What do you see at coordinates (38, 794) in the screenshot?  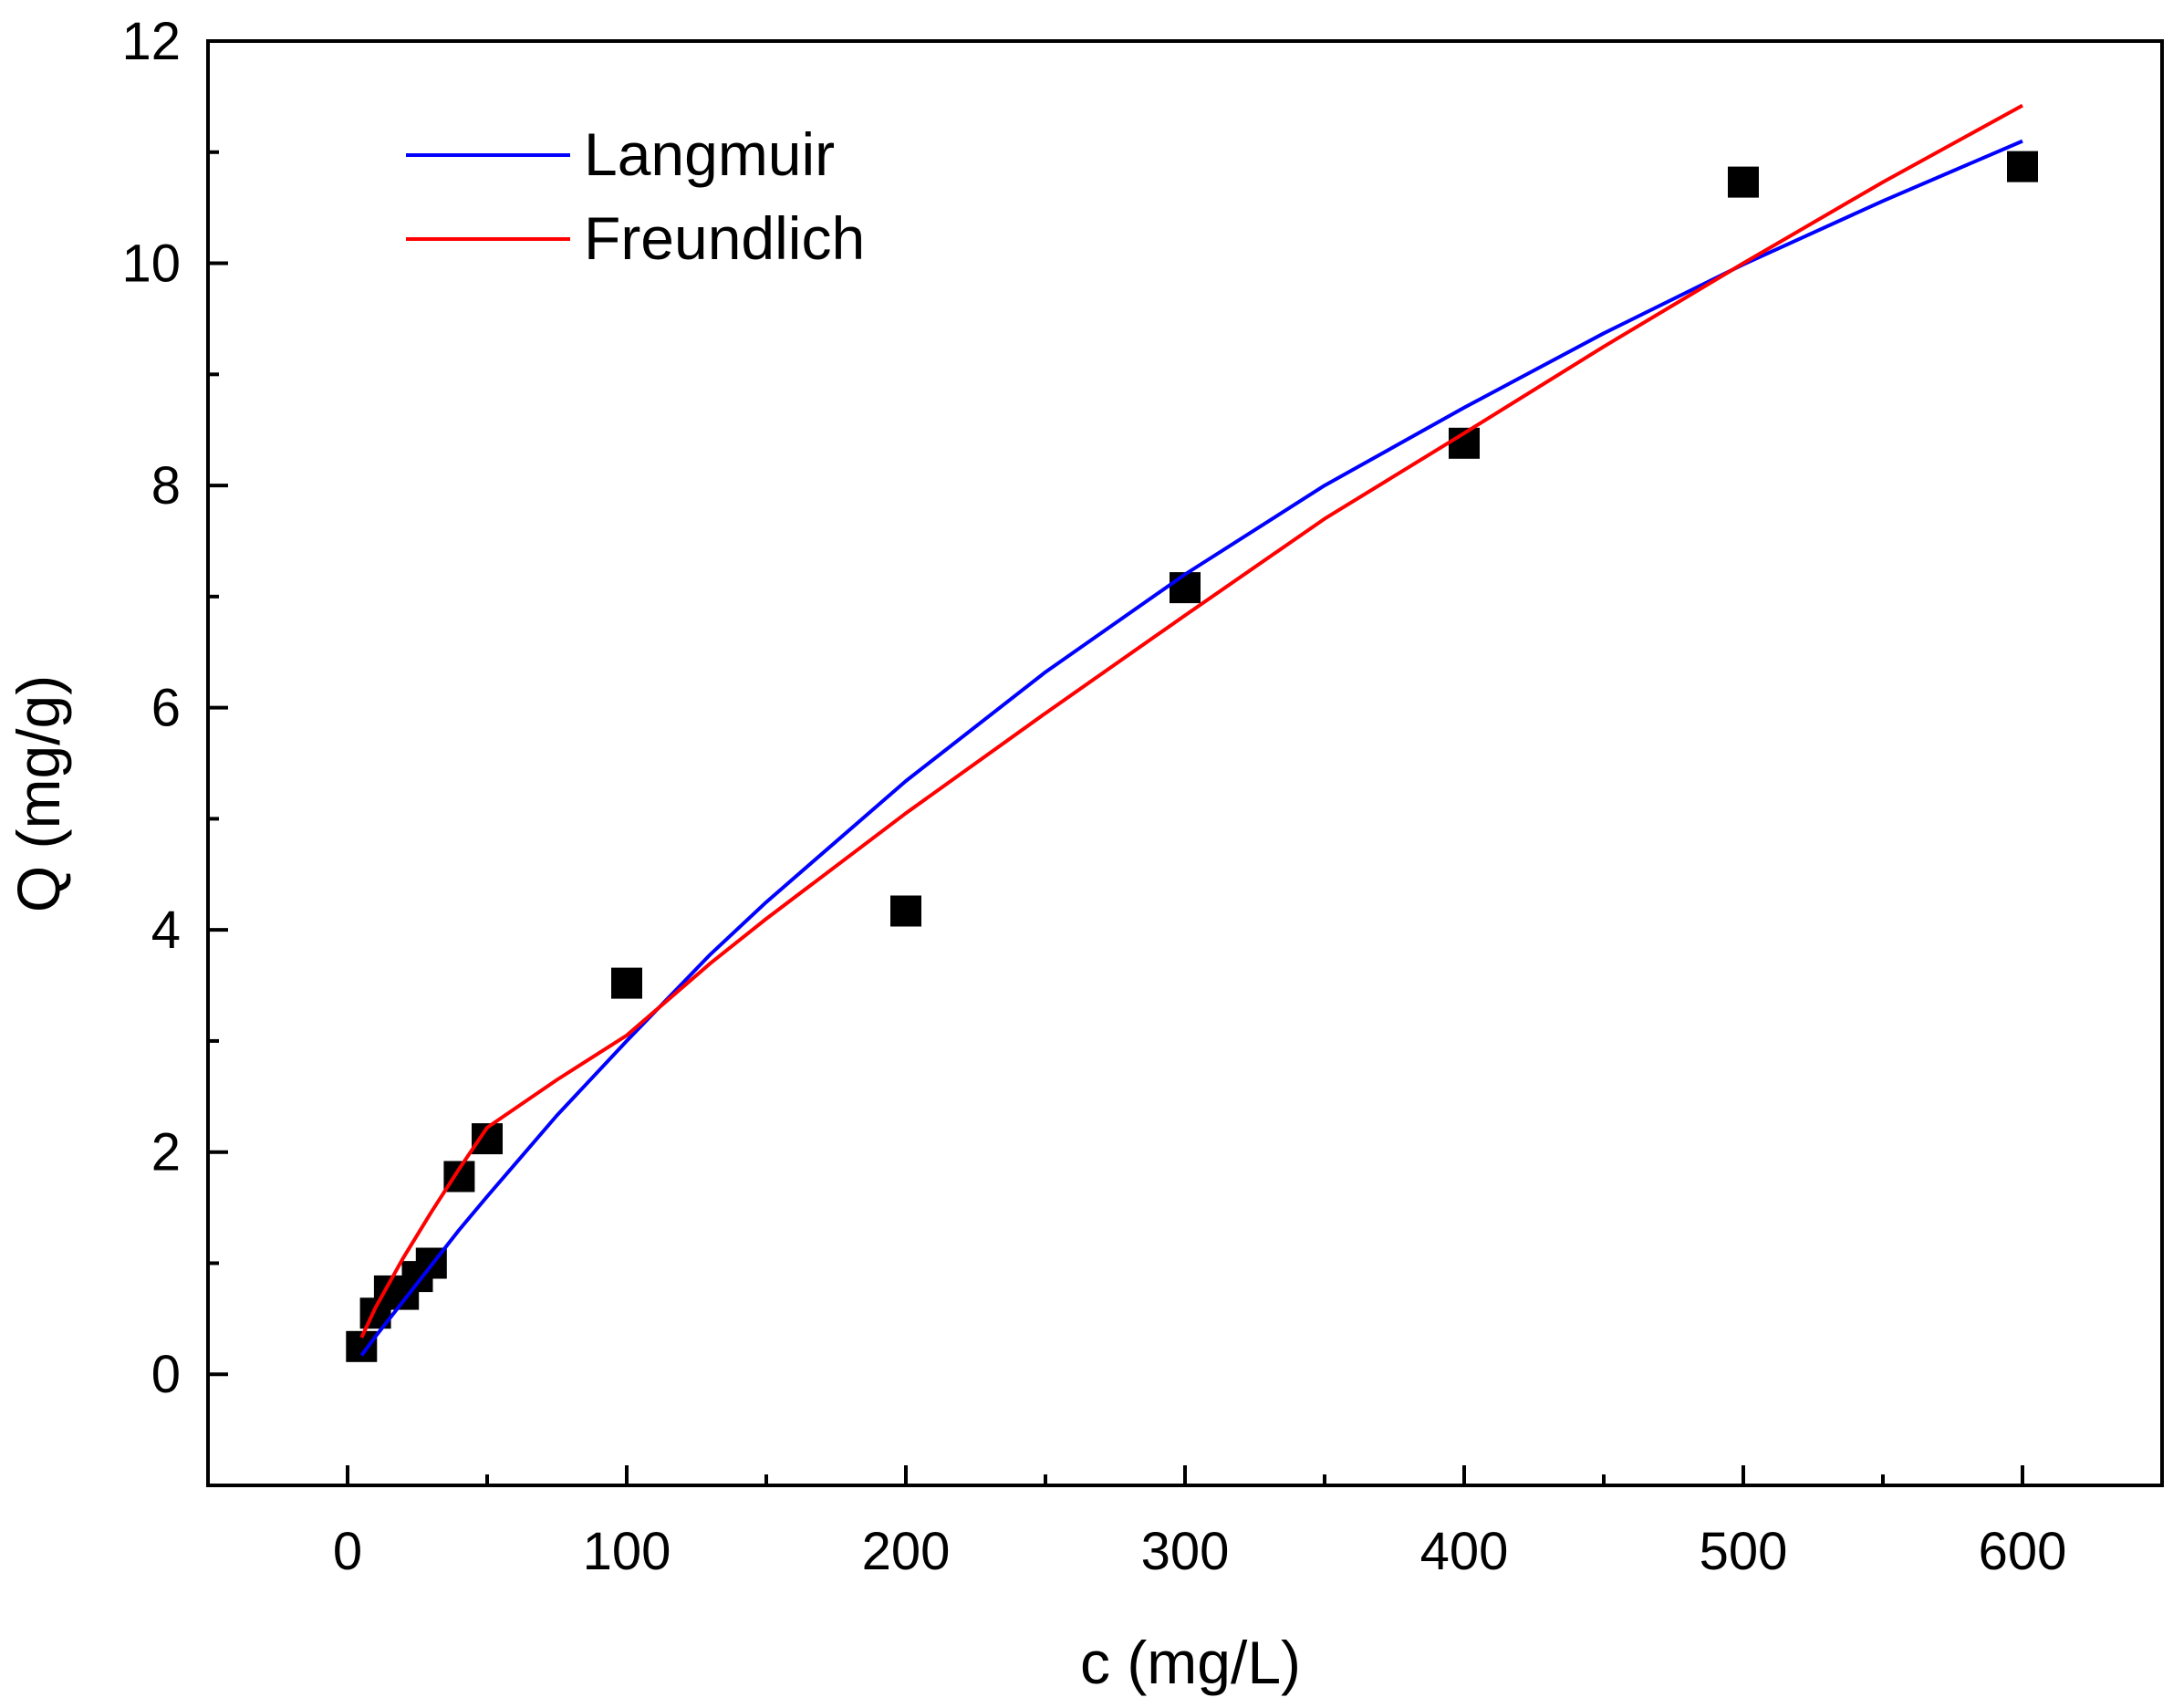 I see `y-axis-title: Q (mg/g)` at bounding box center [38, 794].